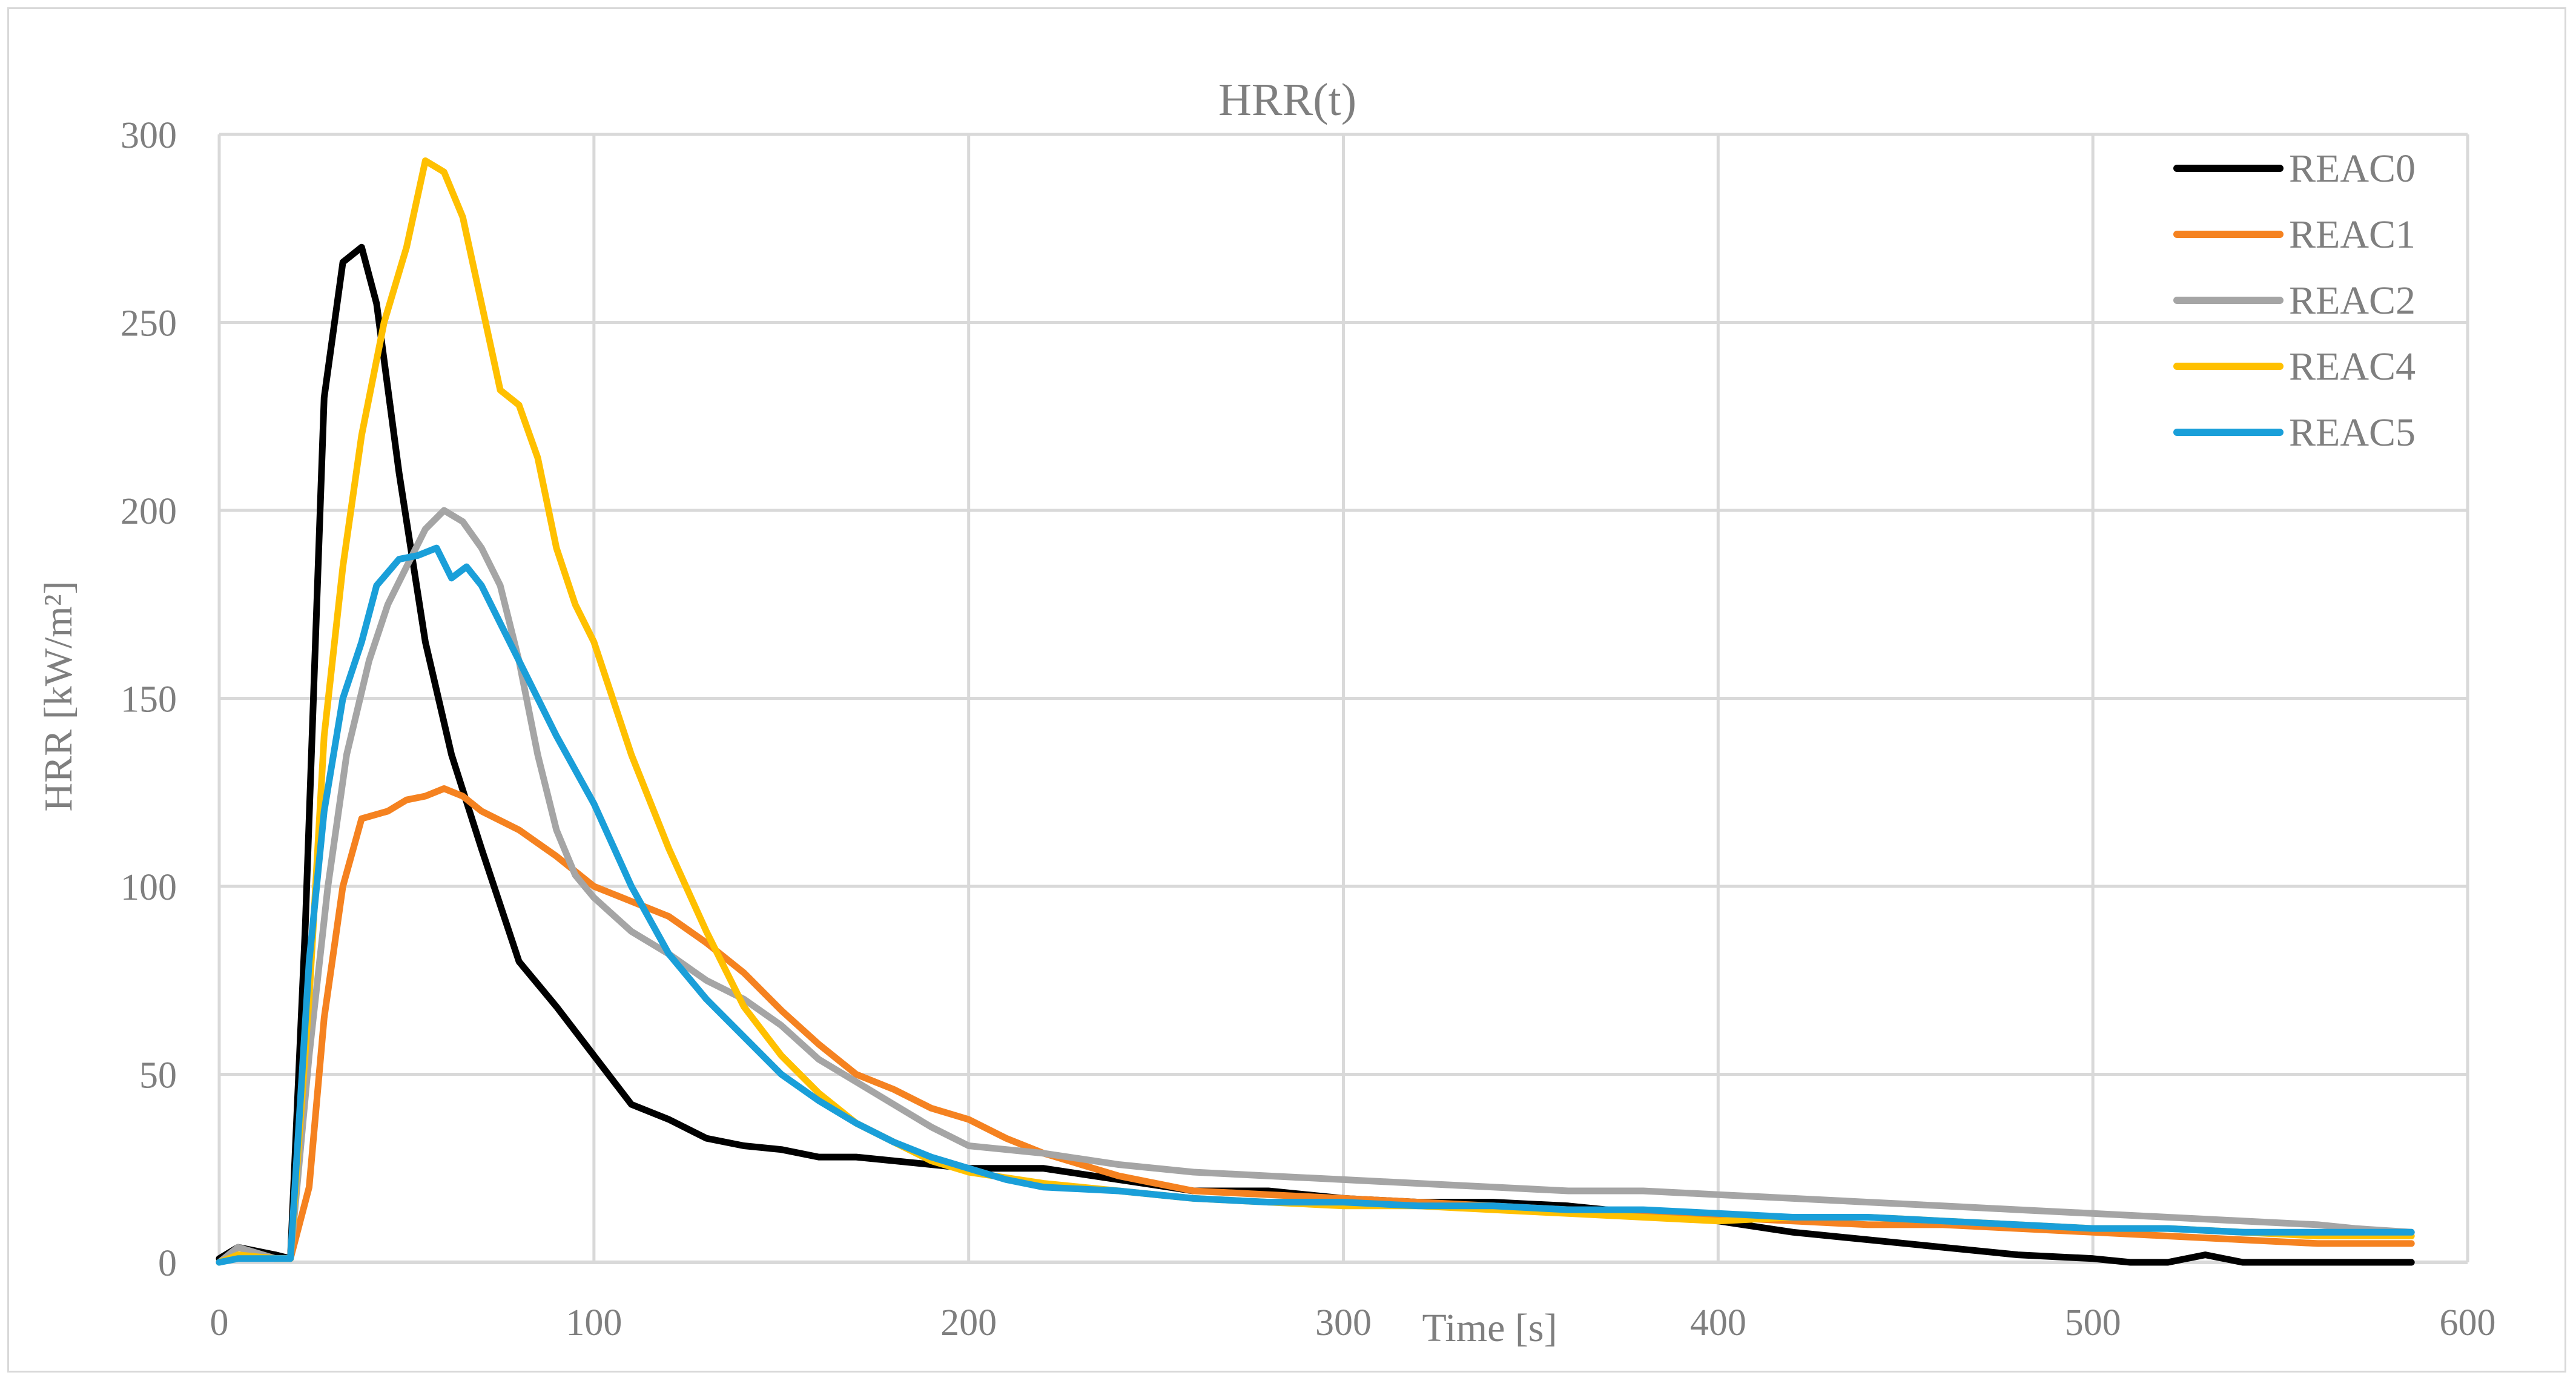 This screenshot has width=2576, height=1381. What do you see at coordinates (2352, 235) in the screenshot?
I see `legend-label: REAC1` at bounding box center [2352, 235].